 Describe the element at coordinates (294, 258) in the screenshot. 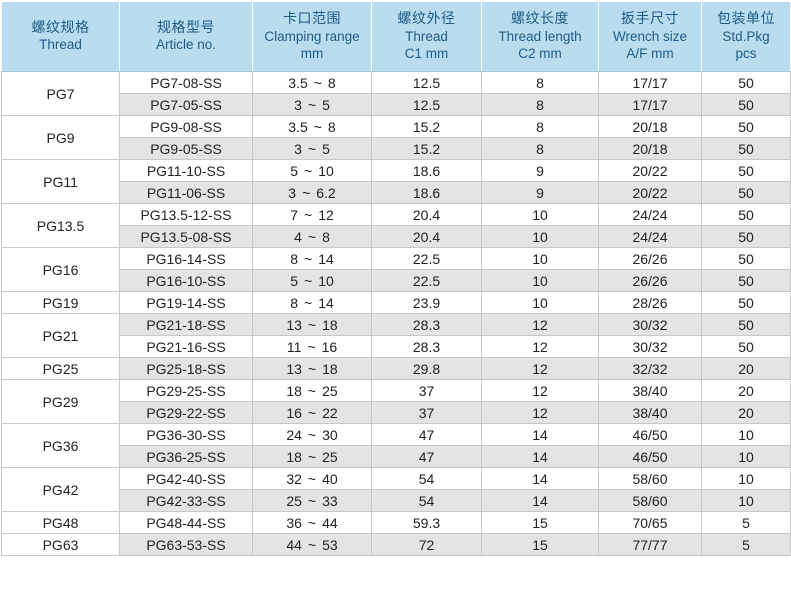

I see `clamping-range-min: 8` at that location.